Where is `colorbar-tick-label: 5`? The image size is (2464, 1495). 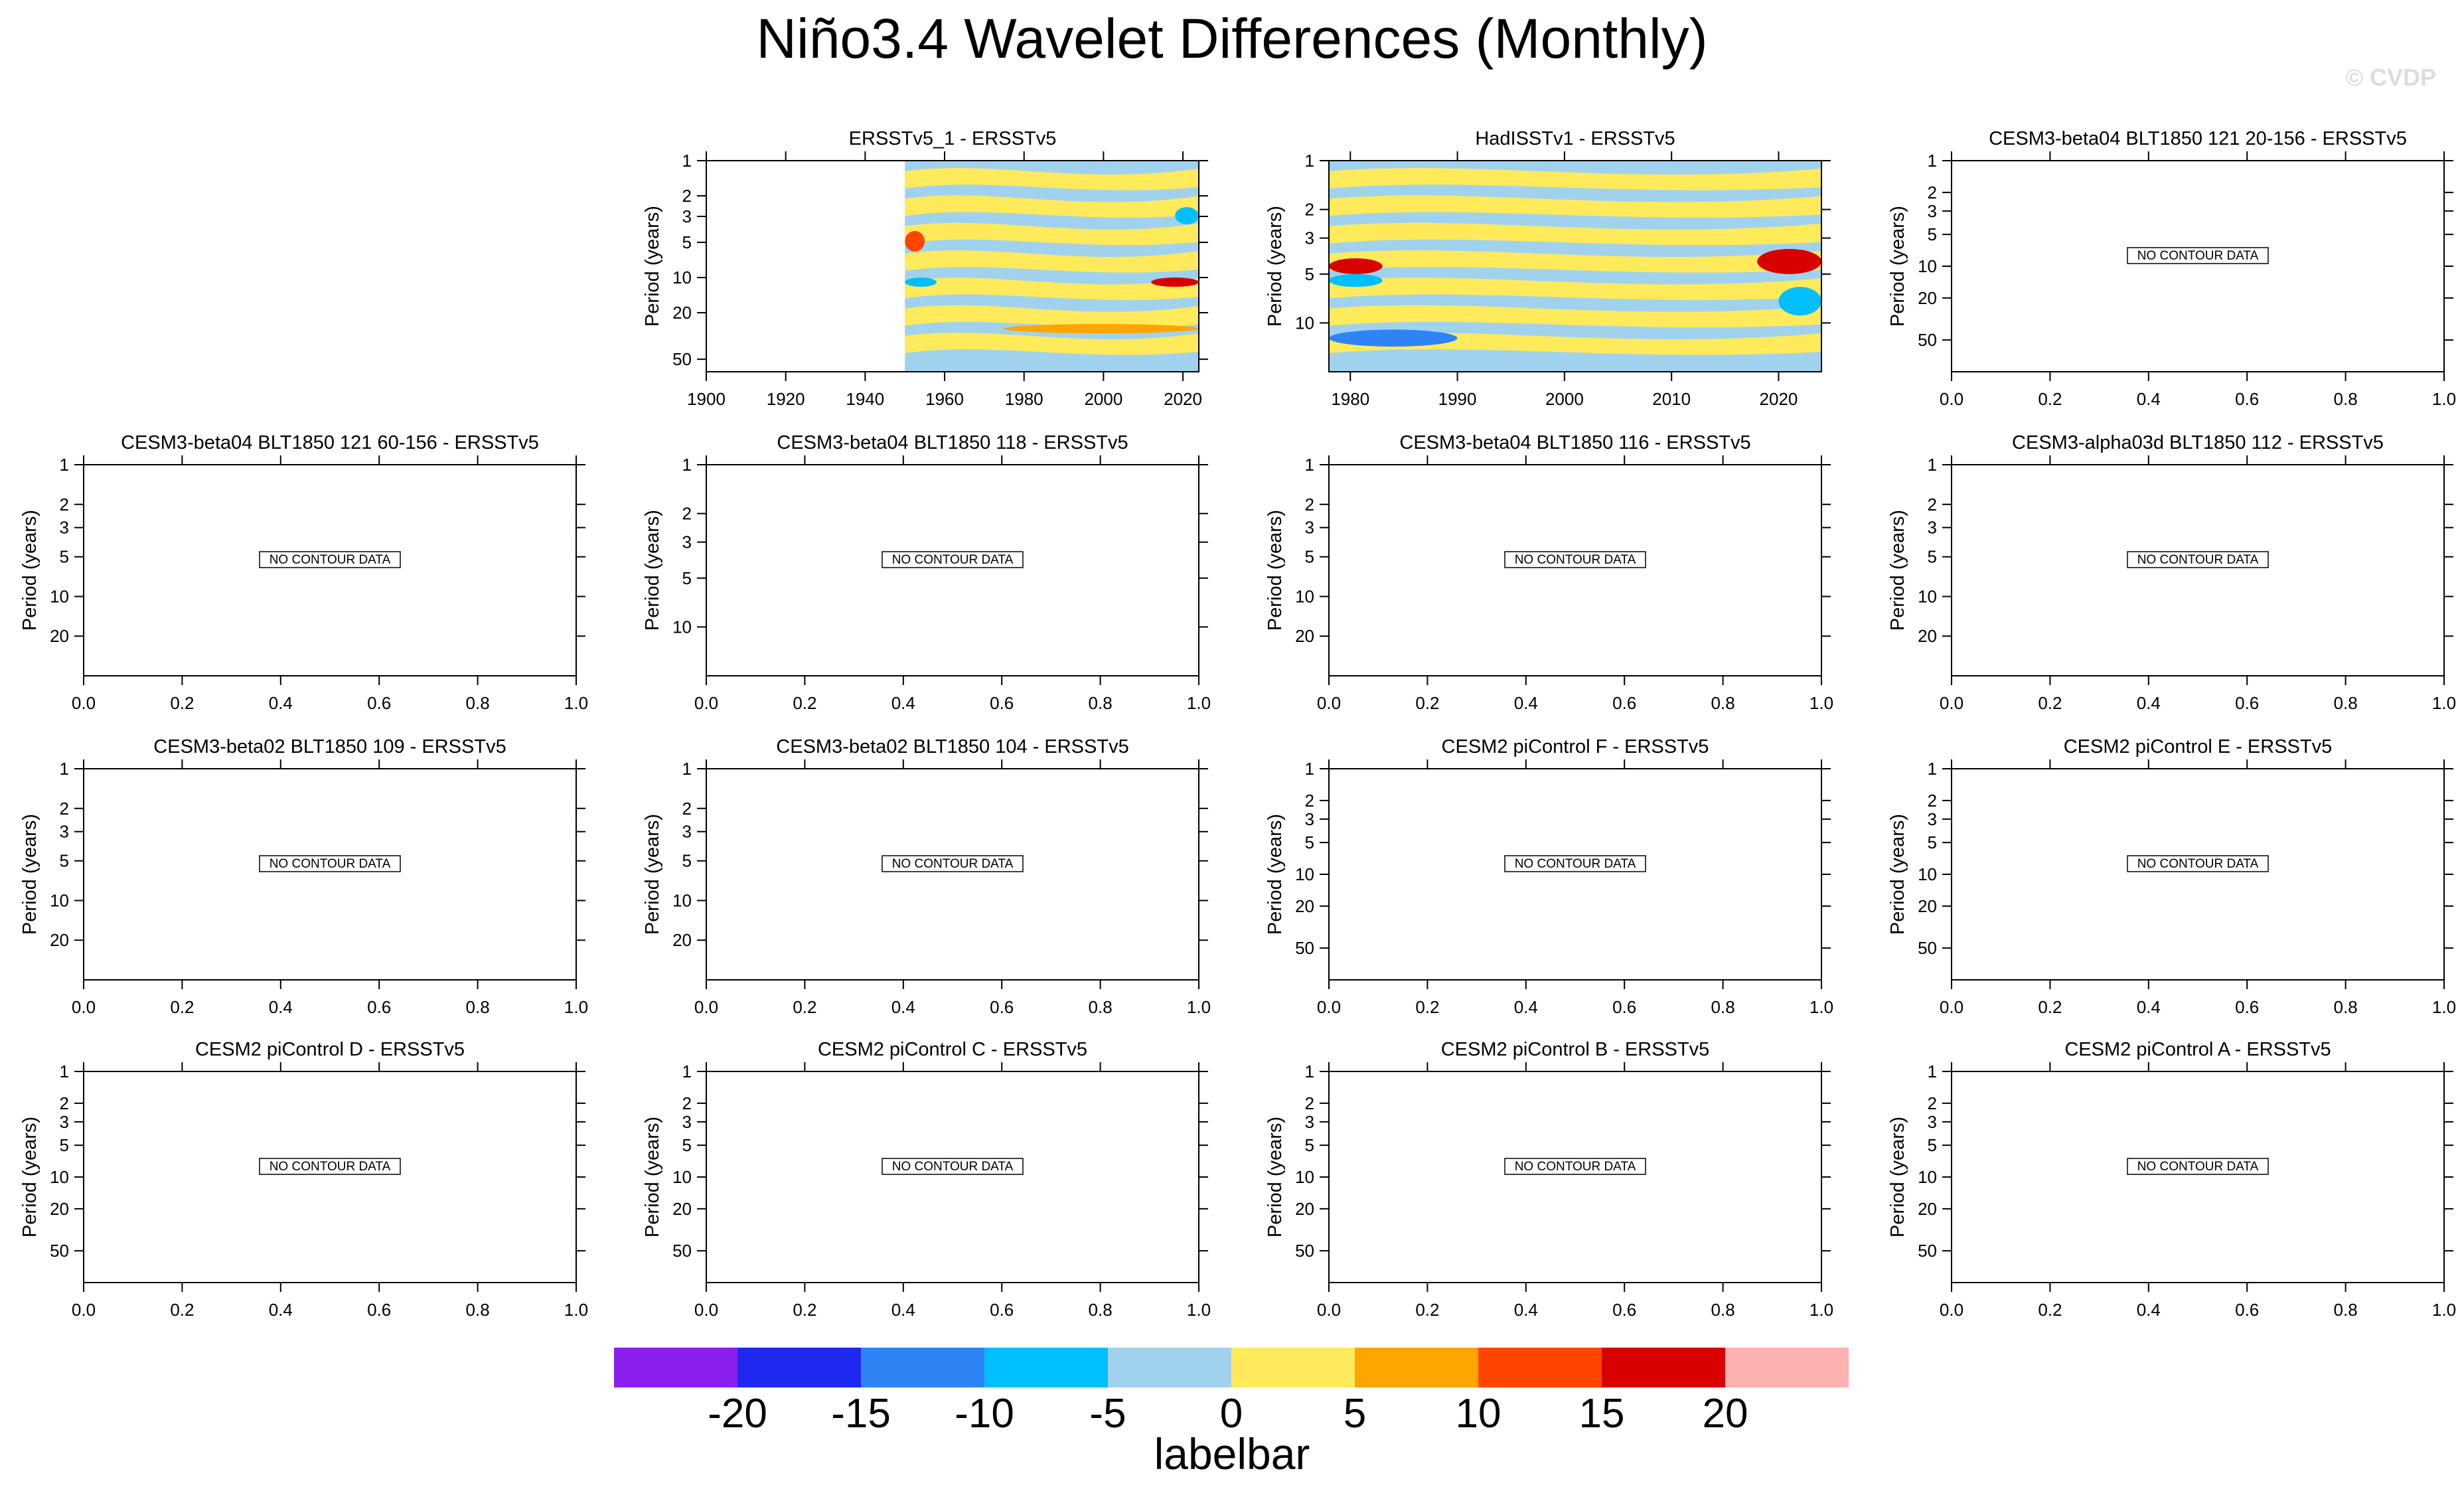
colorbar-tick-label: 5 is located at coordinates (1355, 1414).